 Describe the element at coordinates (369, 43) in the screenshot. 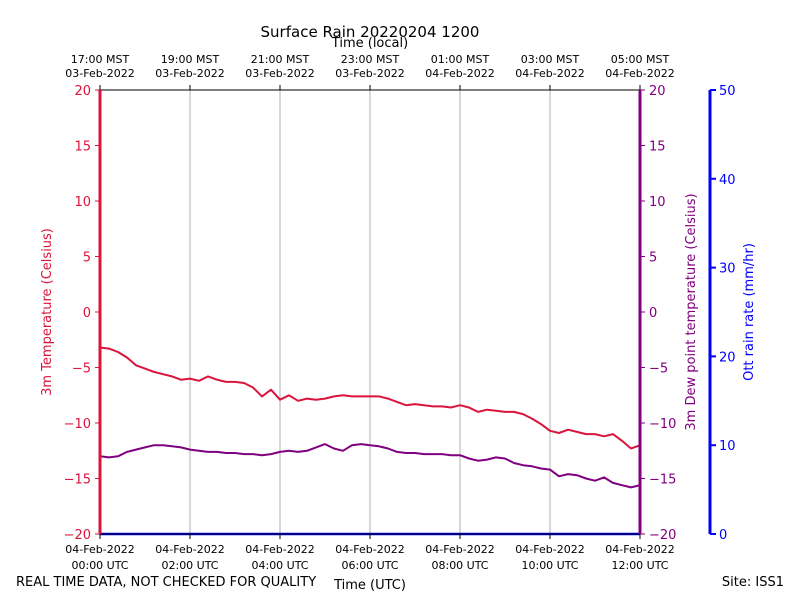

I see `top-axis-label: Time (local)` at that location.